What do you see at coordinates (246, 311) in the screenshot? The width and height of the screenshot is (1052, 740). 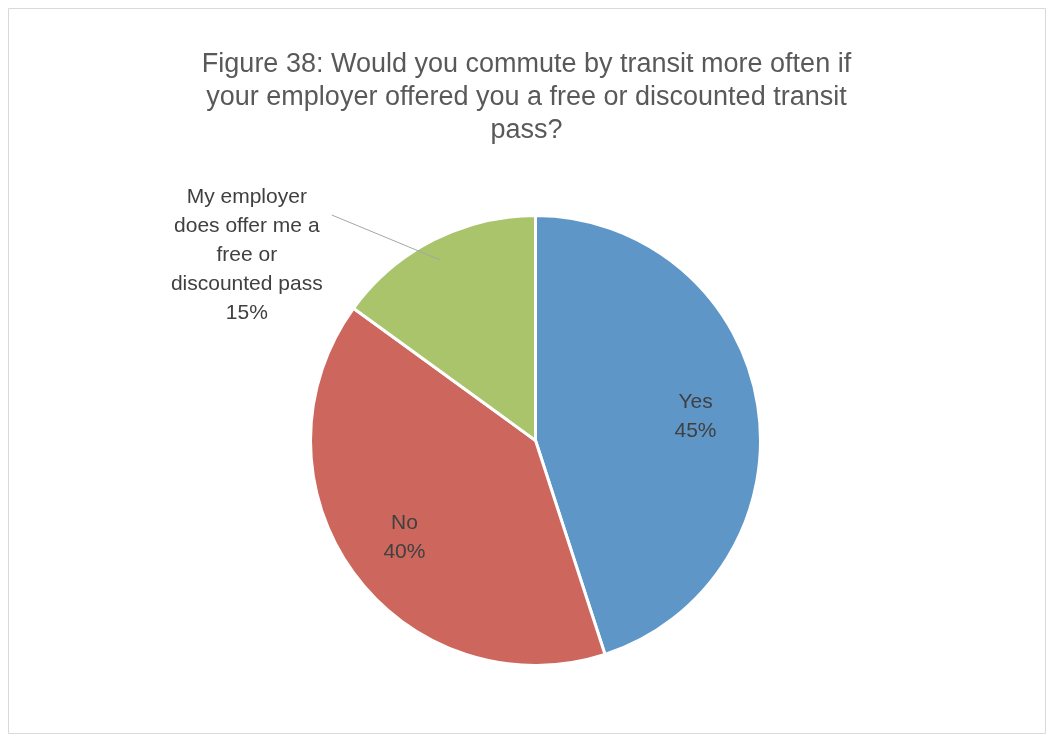 I see `data-label: 15%` at bounding box center [246, 311].